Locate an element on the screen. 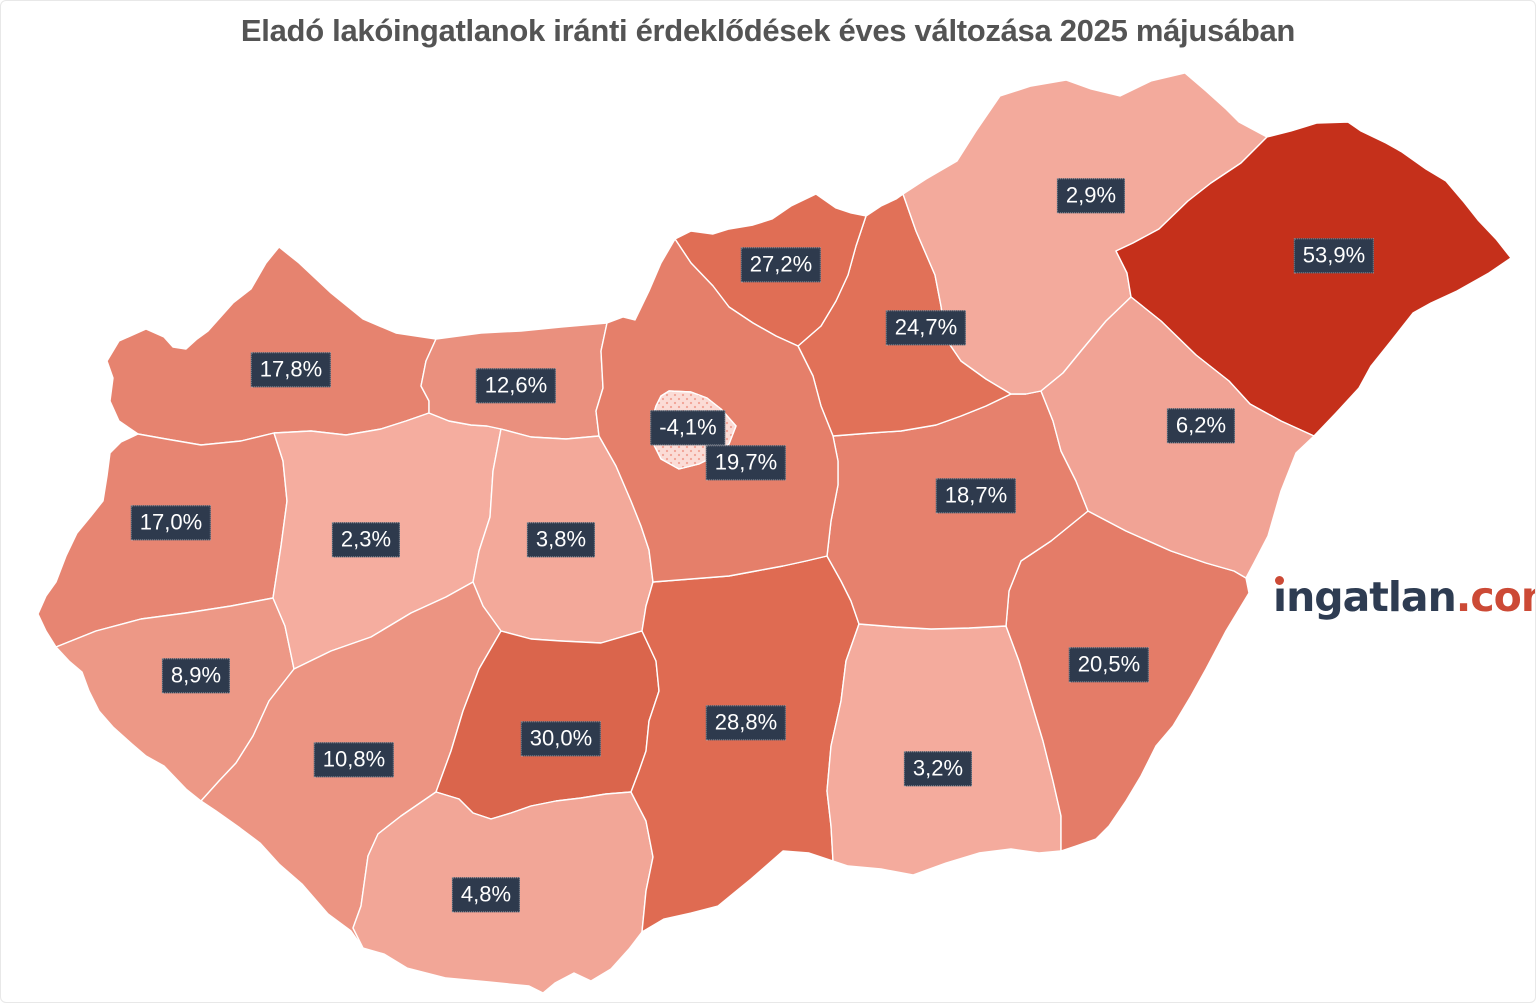 This screenshot has height=1003, width=1536. region-komarom-esztergom is located at coordinates (514, 381).